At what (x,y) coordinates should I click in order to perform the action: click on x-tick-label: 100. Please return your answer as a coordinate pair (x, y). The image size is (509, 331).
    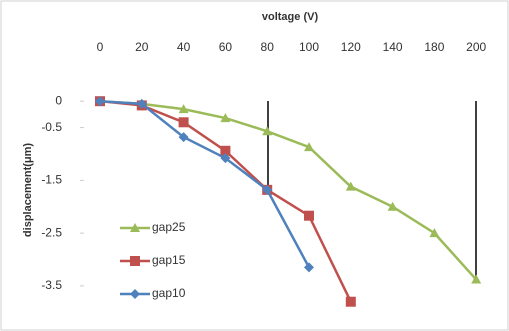
    Looking at the image, I should click on (309, 47).